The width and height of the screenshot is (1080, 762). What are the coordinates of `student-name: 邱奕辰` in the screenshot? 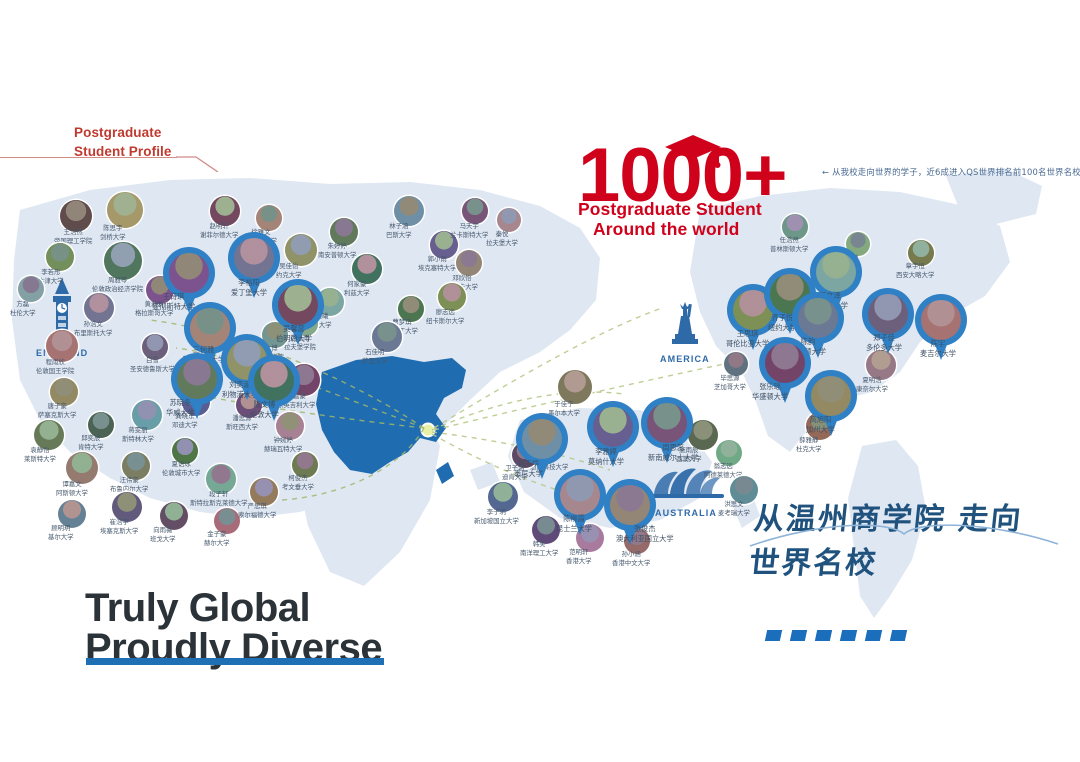 It's located at (91, 438).